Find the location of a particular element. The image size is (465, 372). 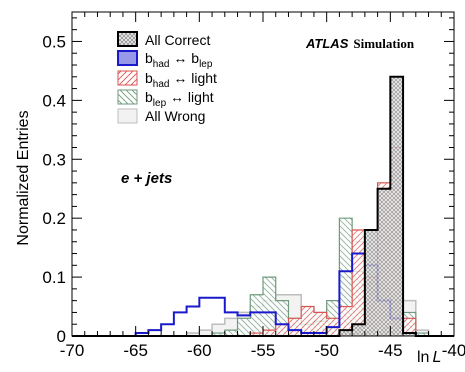

legend-label-bhad-light-b: b is located at coordinates (149, 78).